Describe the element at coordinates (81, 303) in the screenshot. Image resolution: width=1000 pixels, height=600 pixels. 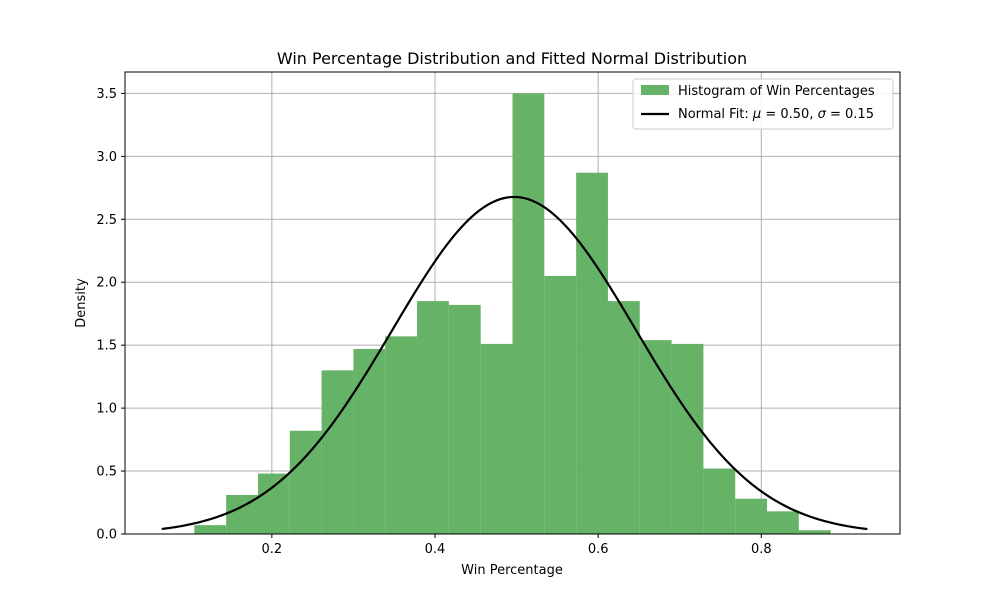
I see `y-axis-label: Density` at that location.